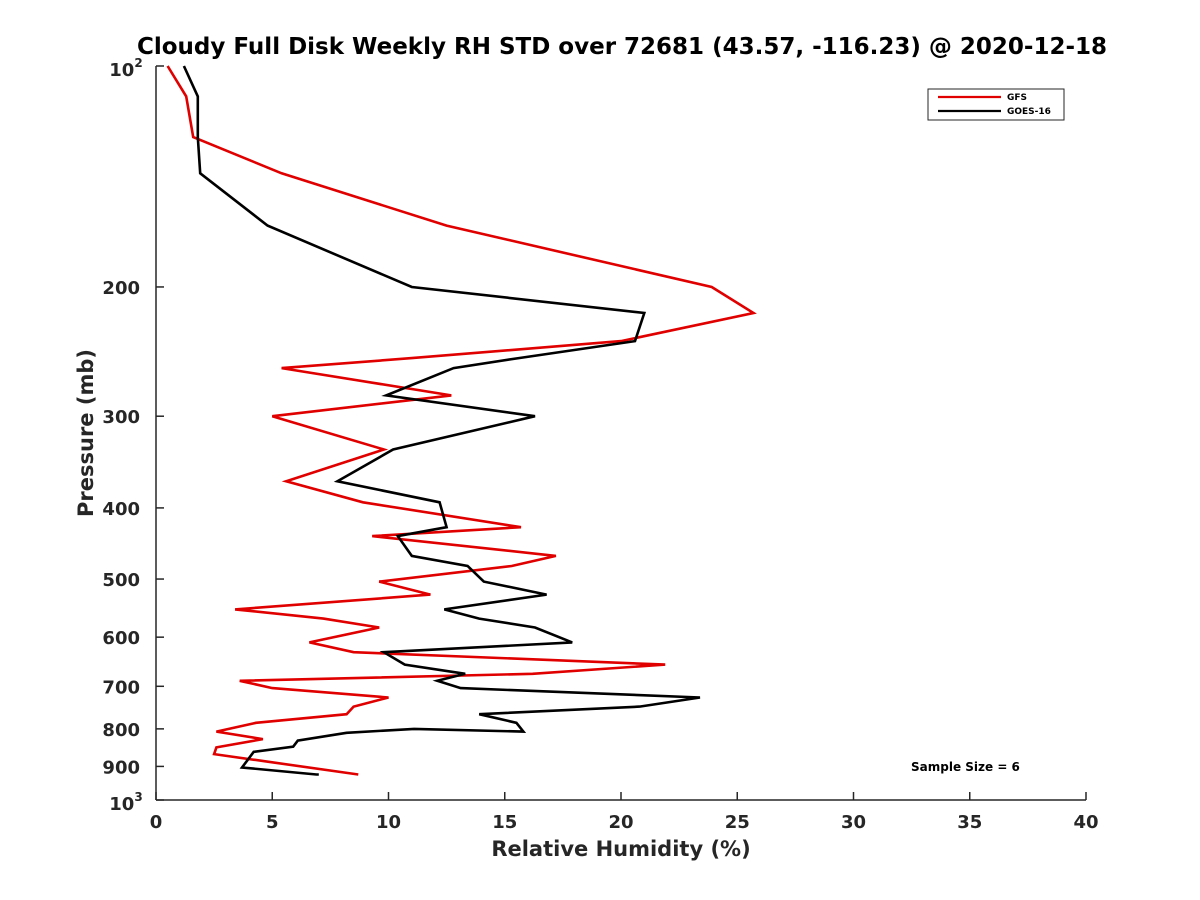  What do you see at coordinates (121, 730) in the screenshot?
I see `y-tick-label: 800` at bounding box center [121, 730].